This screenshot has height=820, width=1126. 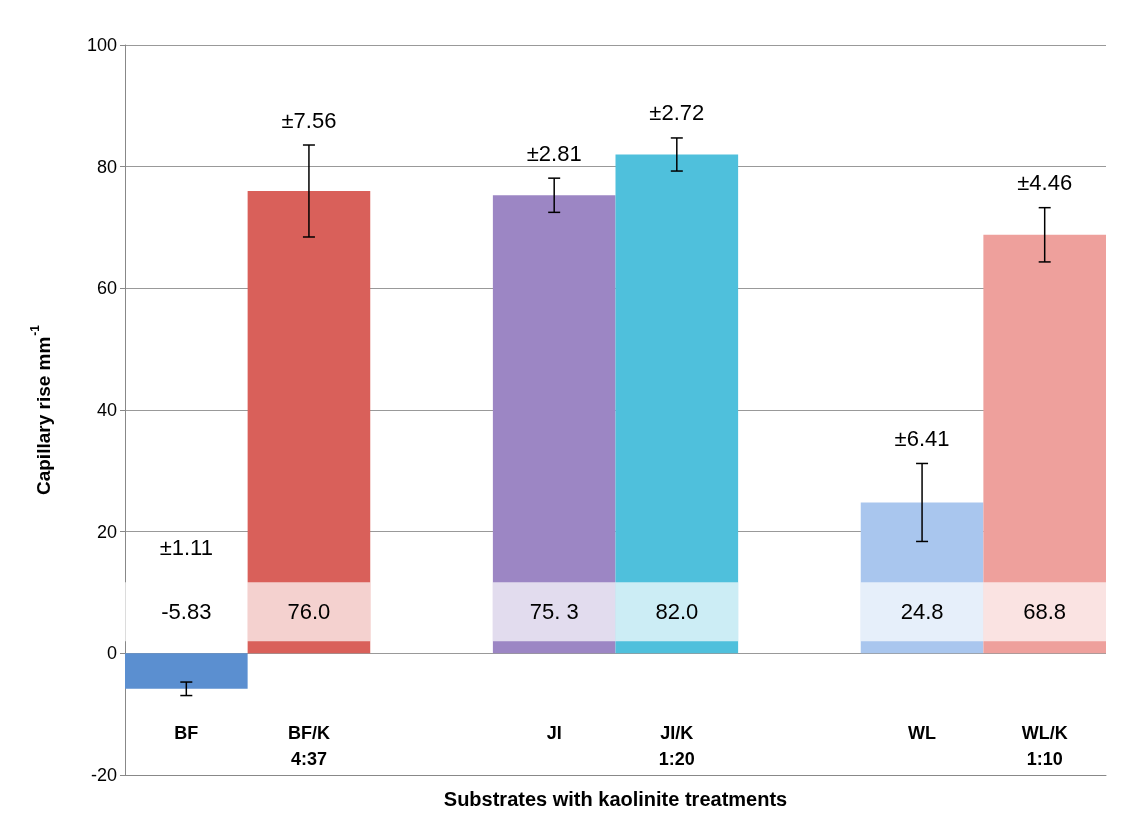 I want to click on x-tick-label: JI, so click(x=554, y=733).